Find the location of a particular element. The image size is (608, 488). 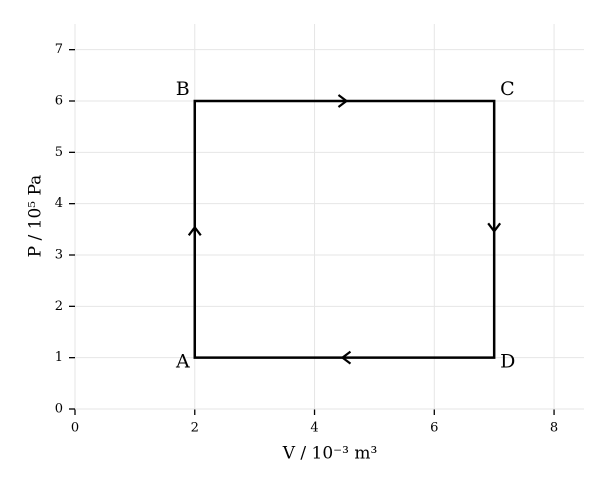

y-axis-label: P / 10⁵ Pa is located at coordinates (36, 216).